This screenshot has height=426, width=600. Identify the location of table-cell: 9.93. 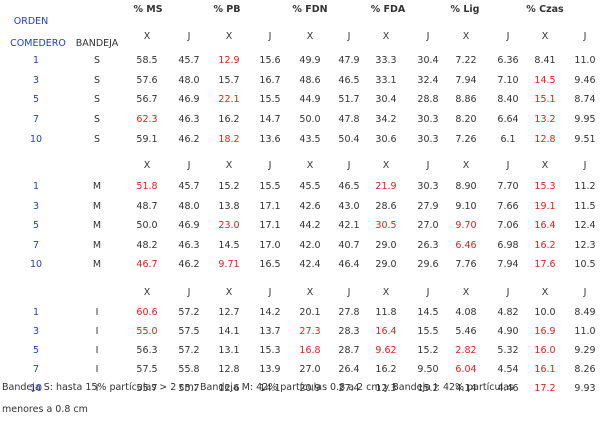
(585, 388).